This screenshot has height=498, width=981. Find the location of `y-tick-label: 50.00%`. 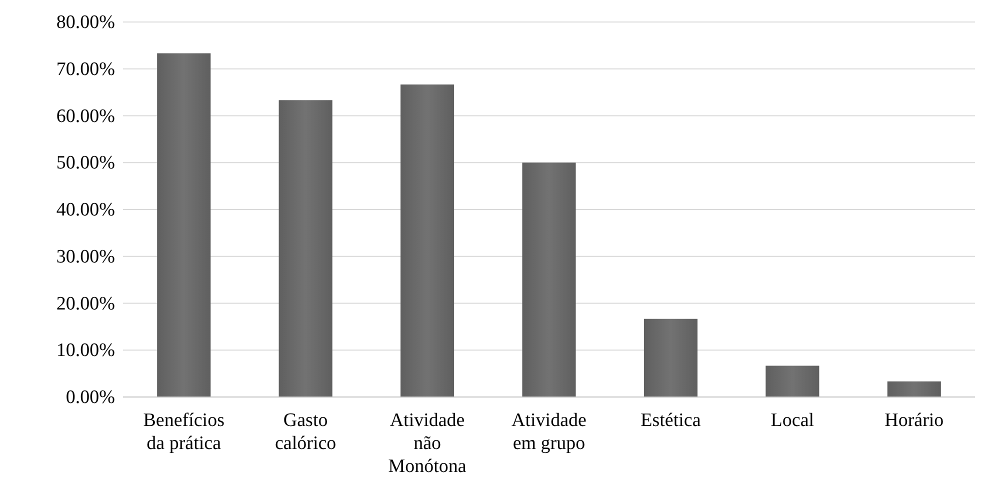

y-tick-label: 50.00% is located at coordinates (86, 163).